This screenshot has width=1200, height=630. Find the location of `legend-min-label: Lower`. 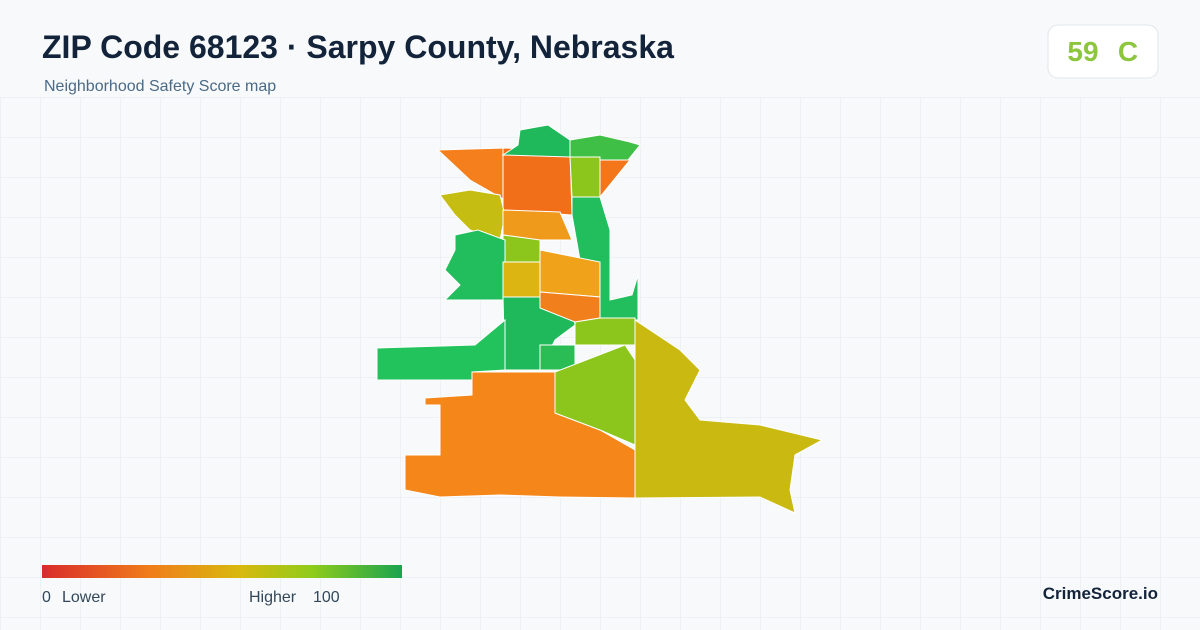

legend-min-label: Lower is located at coordinates (84, 597).